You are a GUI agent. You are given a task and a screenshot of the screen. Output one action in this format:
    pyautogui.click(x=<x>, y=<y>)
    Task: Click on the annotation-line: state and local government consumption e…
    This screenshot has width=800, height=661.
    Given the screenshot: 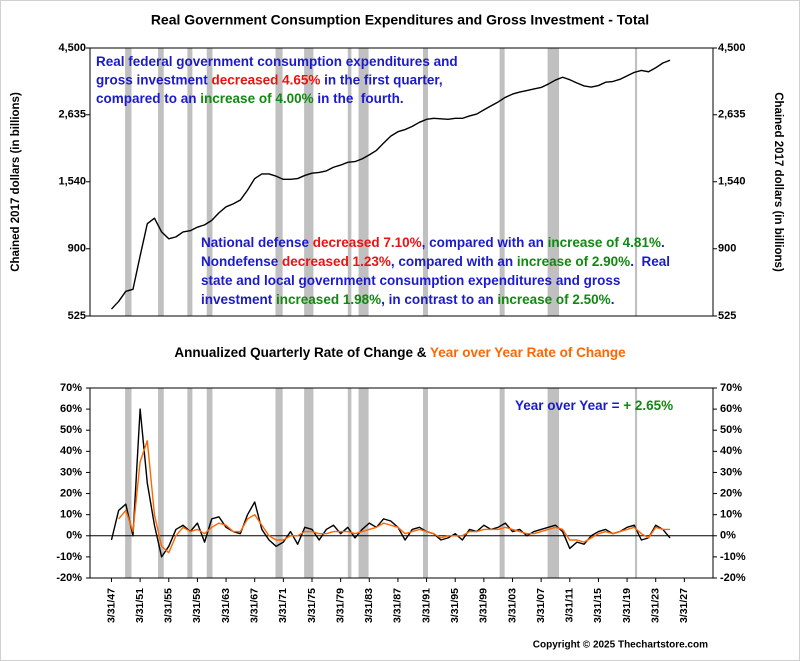 What is the action you would take?
    pyautogui.click(x=410, y=280)
    